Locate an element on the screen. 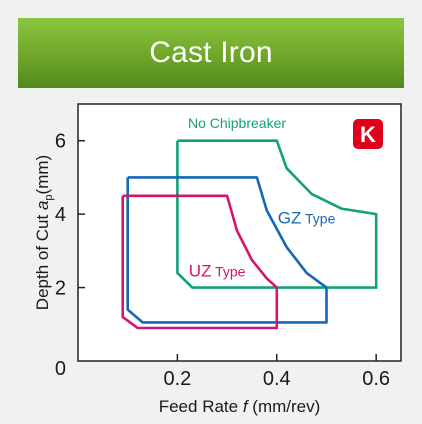 The image size is (422, 424). x-axis-title-symbol: f is located at coordinates (246, 406).